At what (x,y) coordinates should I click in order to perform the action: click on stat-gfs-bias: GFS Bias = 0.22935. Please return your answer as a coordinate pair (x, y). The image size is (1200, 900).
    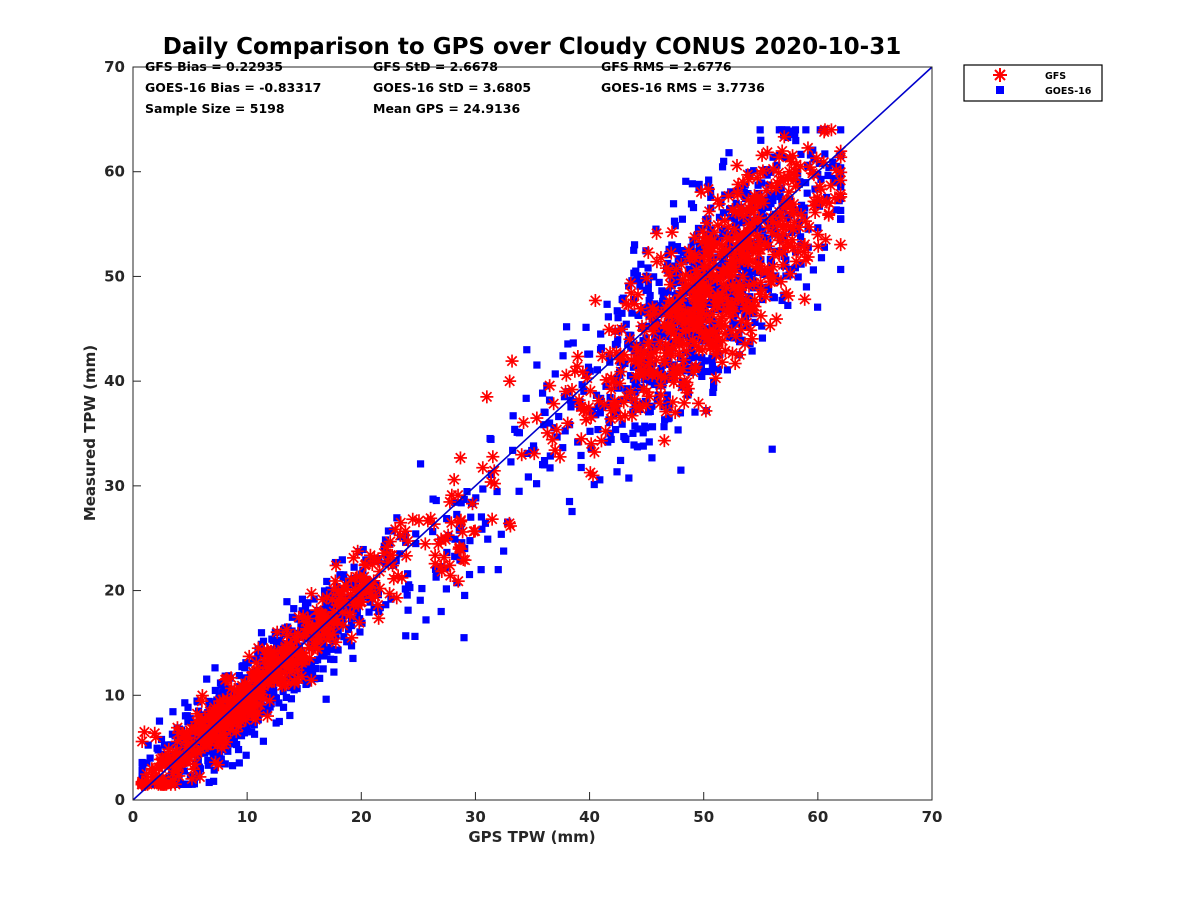
    Looking at the image, I should click on (214, 66).